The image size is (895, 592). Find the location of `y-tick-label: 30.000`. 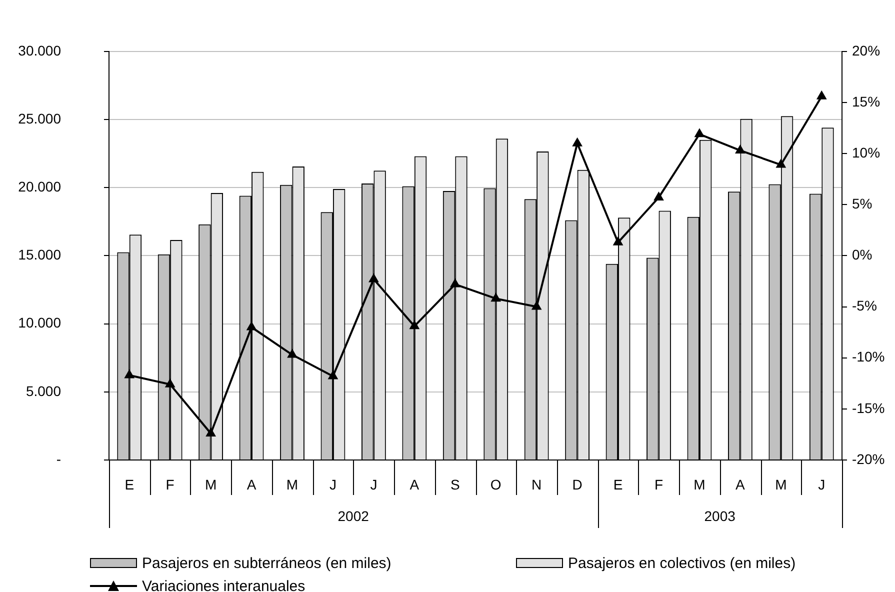

y-tick-label: 30.000 is located at coordinates (40, 50).